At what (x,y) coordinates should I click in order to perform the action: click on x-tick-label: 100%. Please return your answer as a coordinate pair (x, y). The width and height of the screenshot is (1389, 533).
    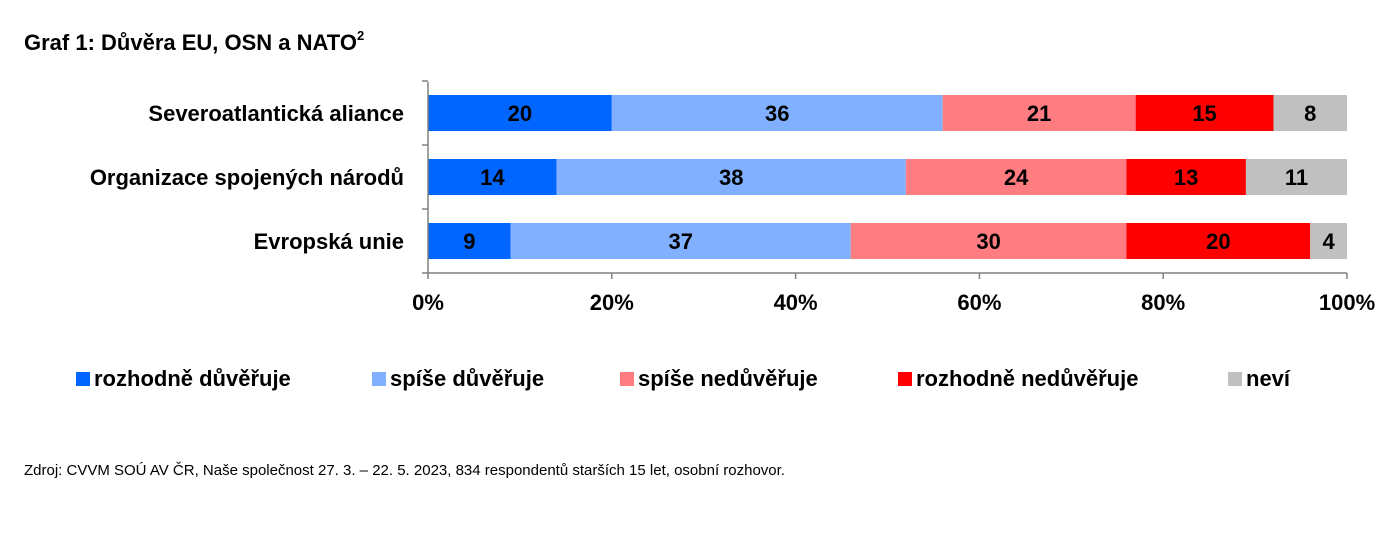
    Looking at the image, I should click on (1347, 302).